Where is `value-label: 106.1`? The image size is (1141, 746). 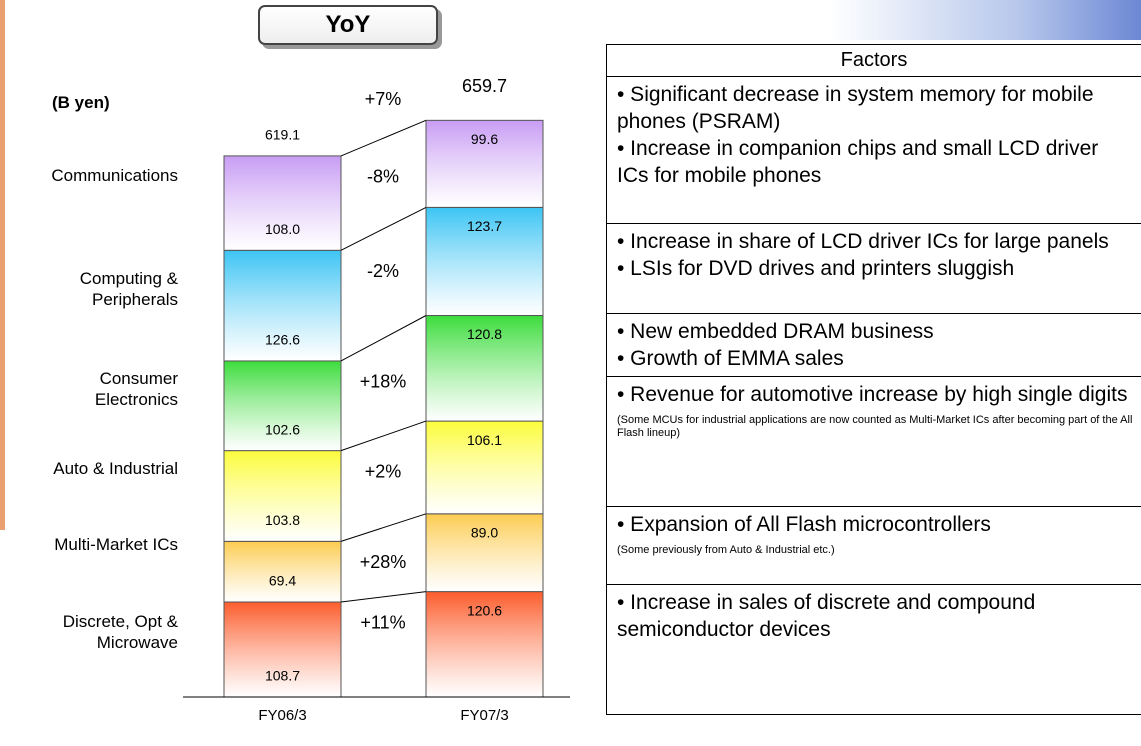 value-label: 106.1 is located at coordinates (484, 440).